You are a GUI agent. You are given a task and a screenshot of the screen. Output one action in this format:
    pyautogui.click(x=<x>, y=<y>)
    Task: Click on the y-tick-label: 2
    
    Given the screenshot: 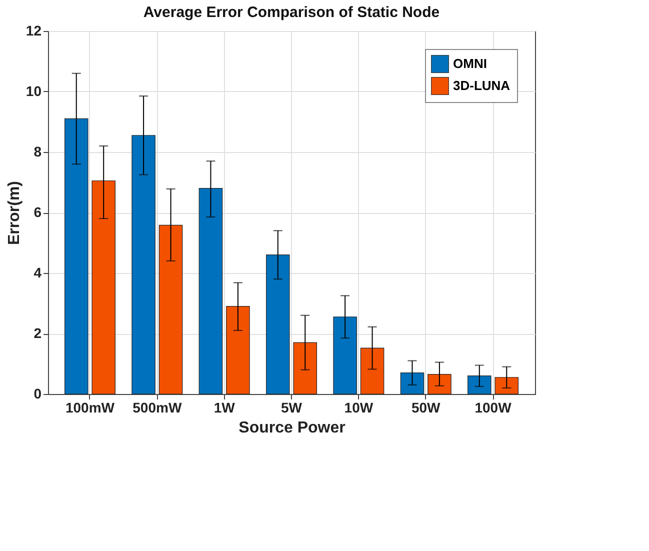 What is the action you would take?
    pyautogui.click(x=38, y=333)
    